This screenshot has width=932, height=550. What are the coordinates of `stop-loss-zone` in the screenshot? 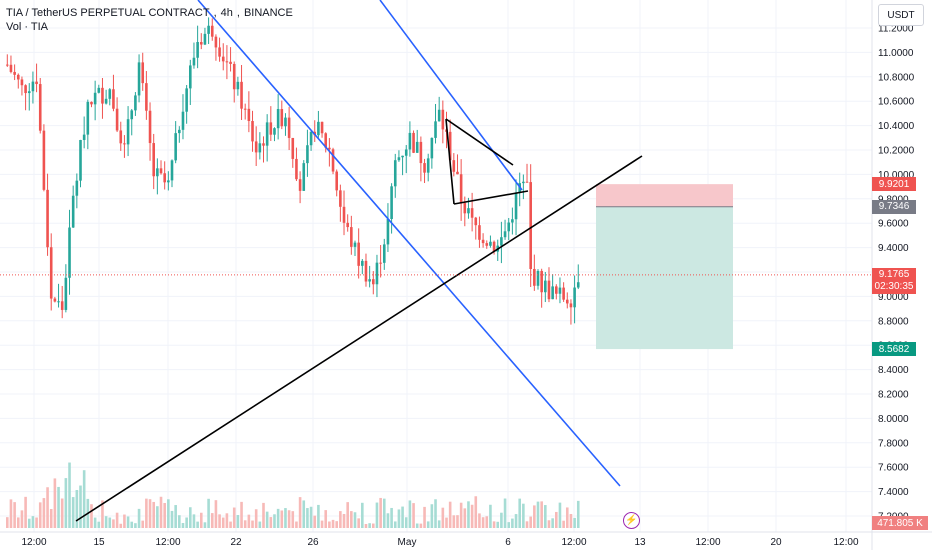 It's located at (664, 195).